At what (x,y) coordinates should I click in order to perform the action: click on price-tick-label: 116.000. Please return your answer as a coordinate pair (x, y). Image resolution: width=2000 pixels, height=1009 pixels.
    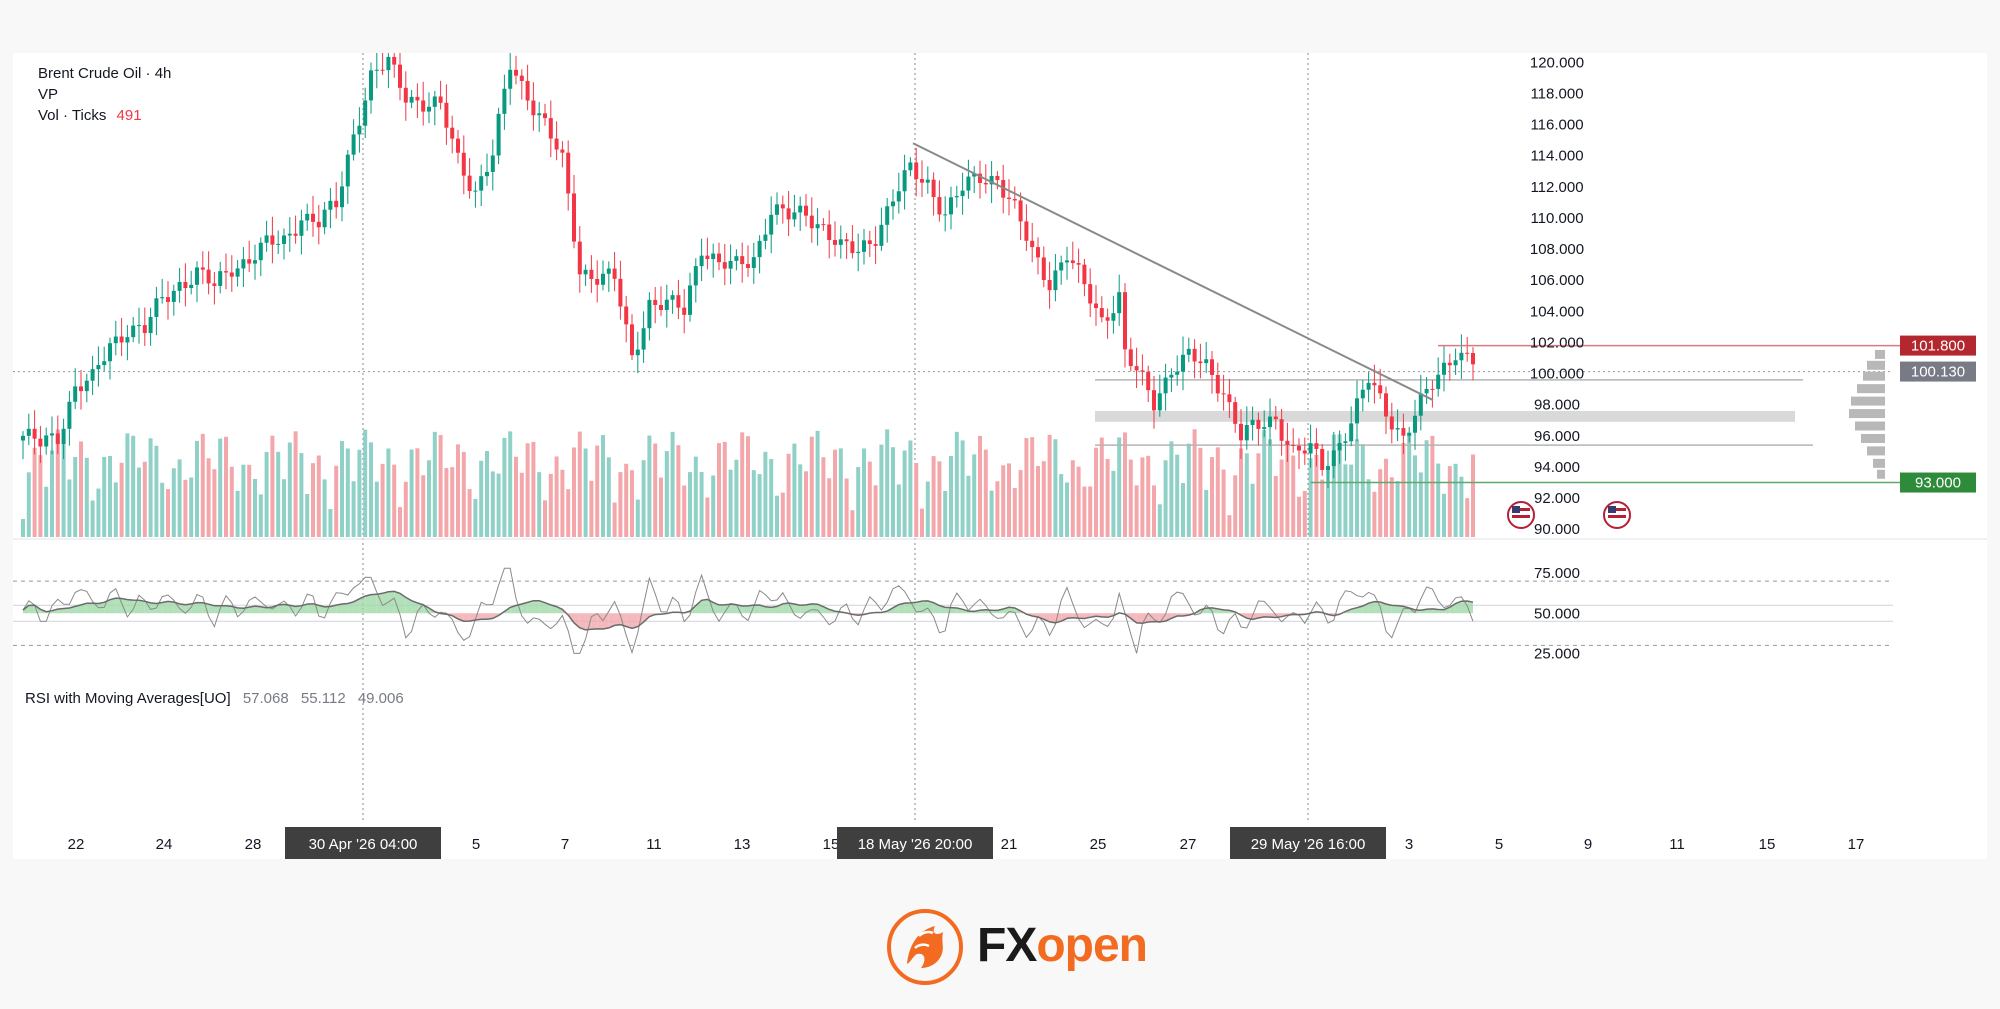
    Looking at the image, I should click on (1556, 125).